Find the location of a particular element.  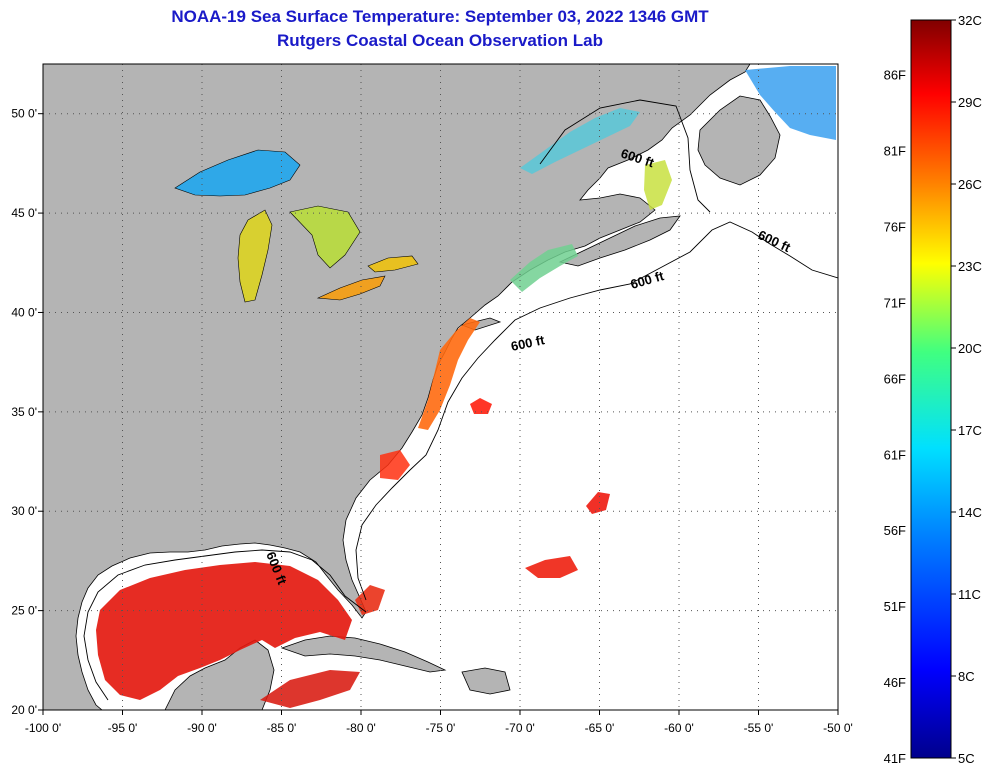

colorbar-fahrenheit-label: 41F is located at coordinates (895, 758).